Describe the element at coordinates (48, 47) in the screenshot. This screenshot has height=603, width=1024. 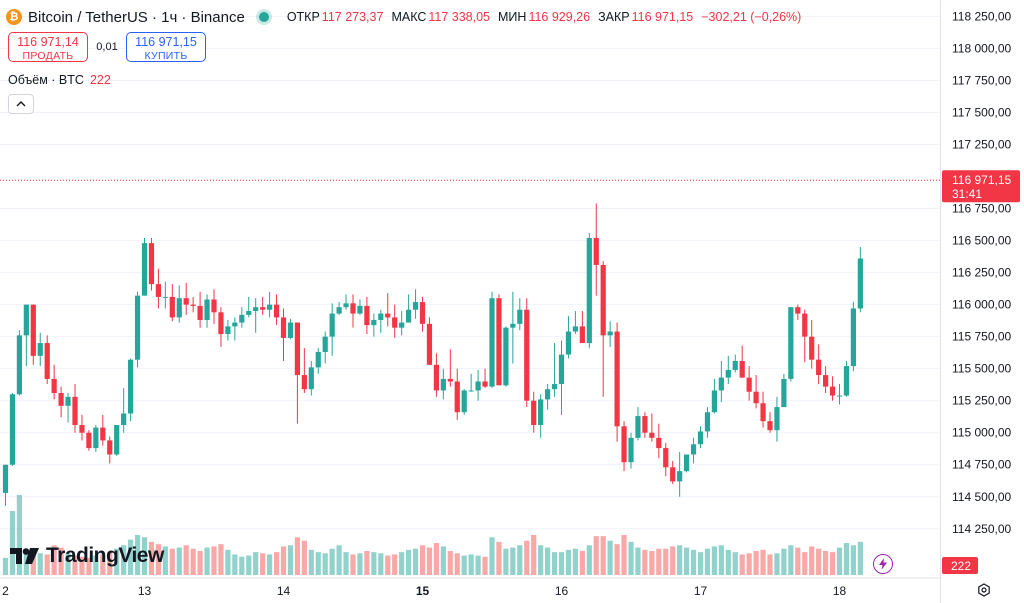
I see `sell-button: 116 971,14 ПРОДАТЬ` at that location.